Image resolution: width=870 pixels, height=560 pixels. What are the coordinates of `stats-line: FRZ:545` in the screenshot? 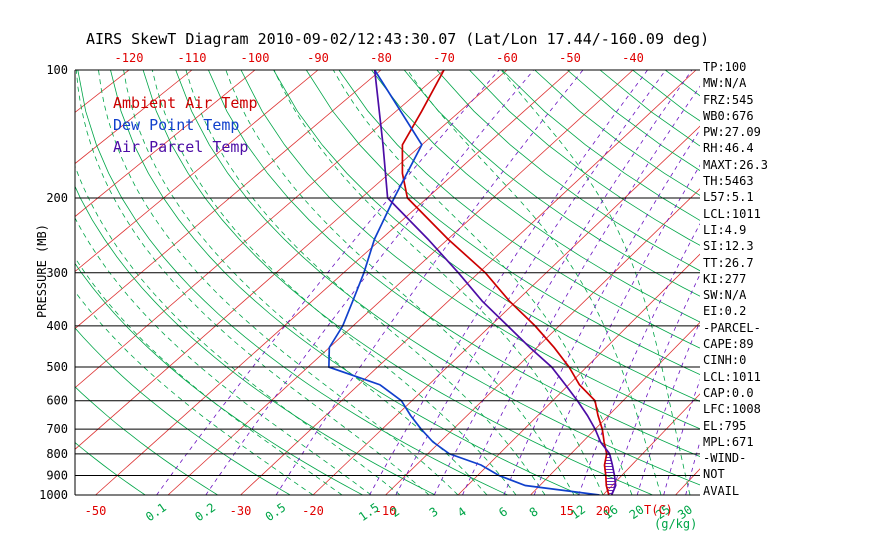 It's located at (728, 99).